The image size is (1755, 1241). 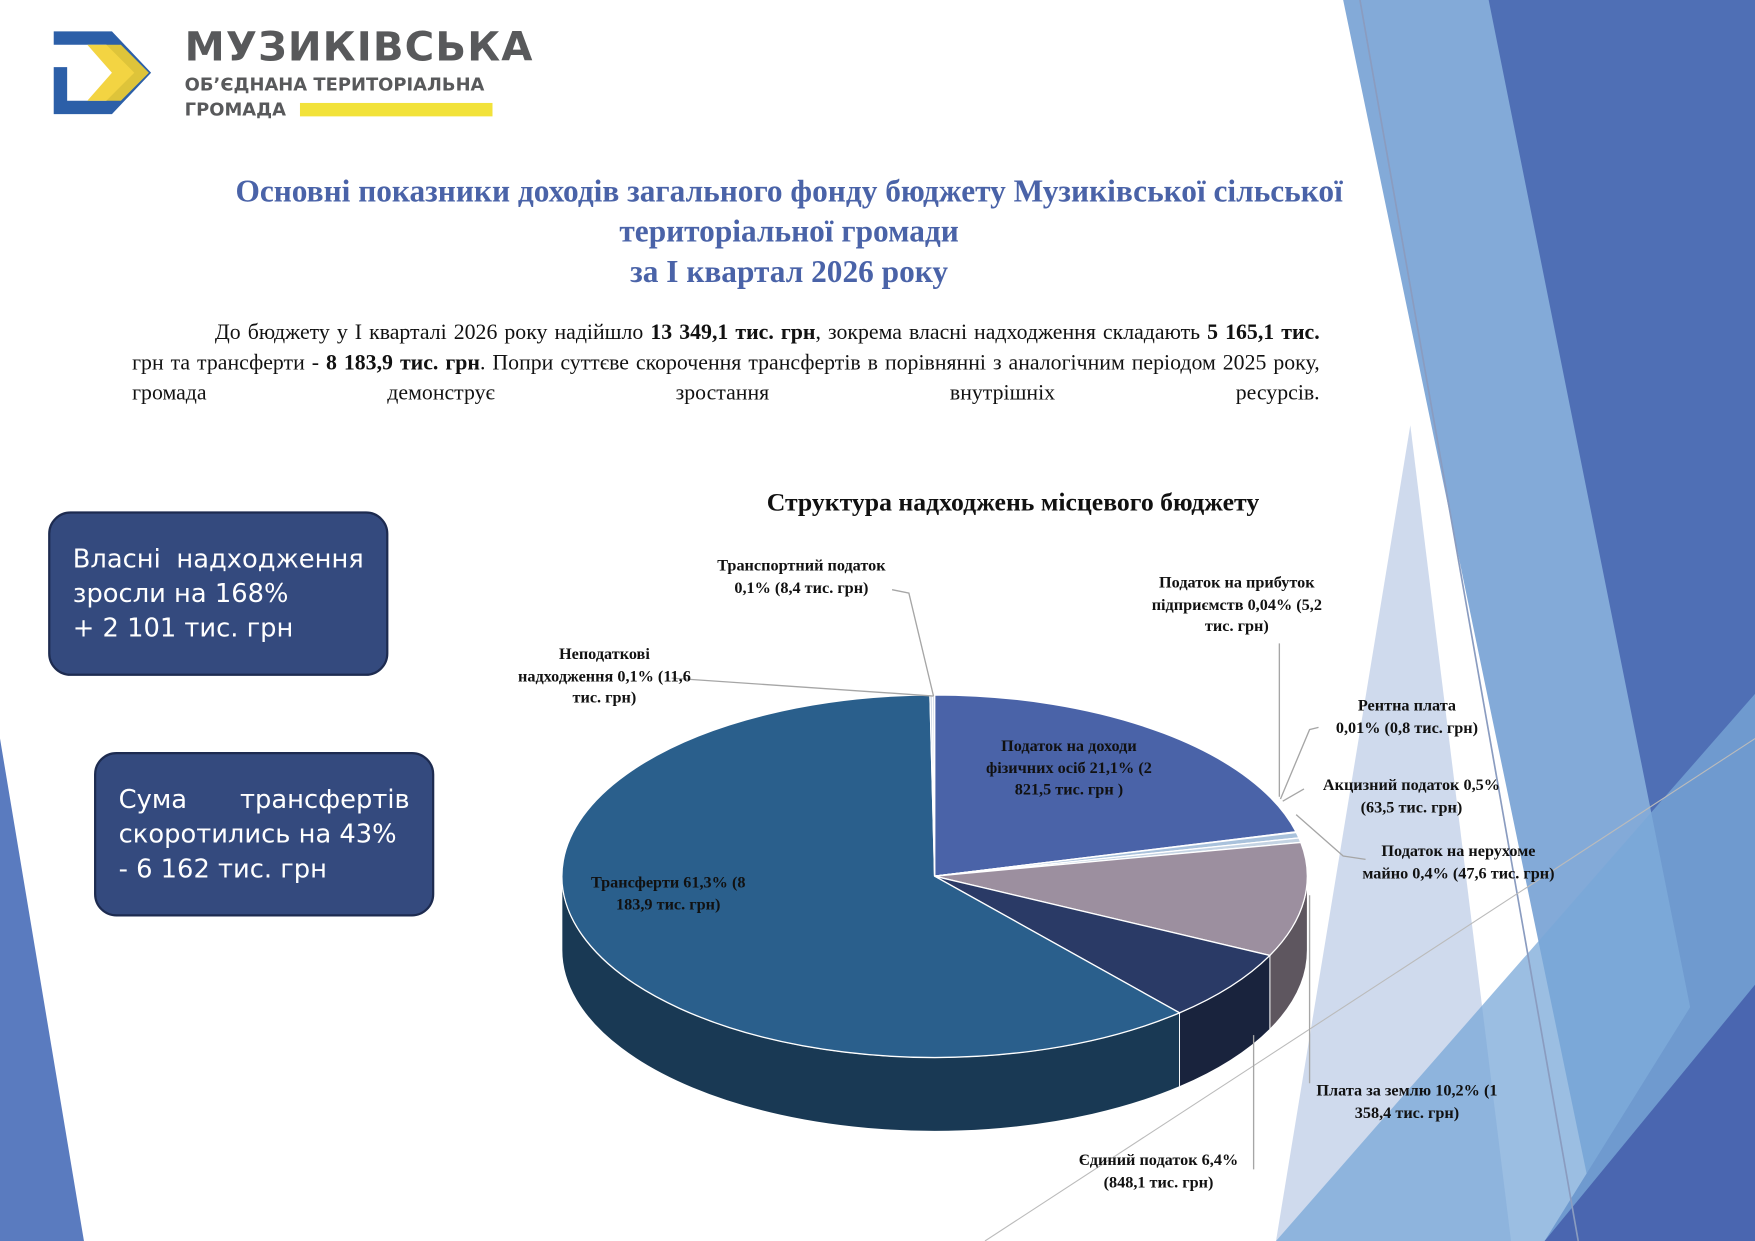 What do you see at coordinates (1391, 785) in the screenshot?
I see `label-category: Акцизний податок` at bounding box center [1391, 785].